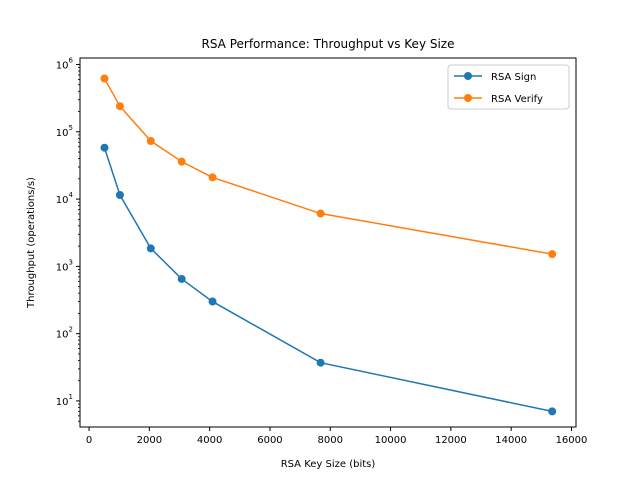  I want to click on x-axis: 0 2000 4000 6000 8000 10000 12000 14000 16000, so click(337, 436).